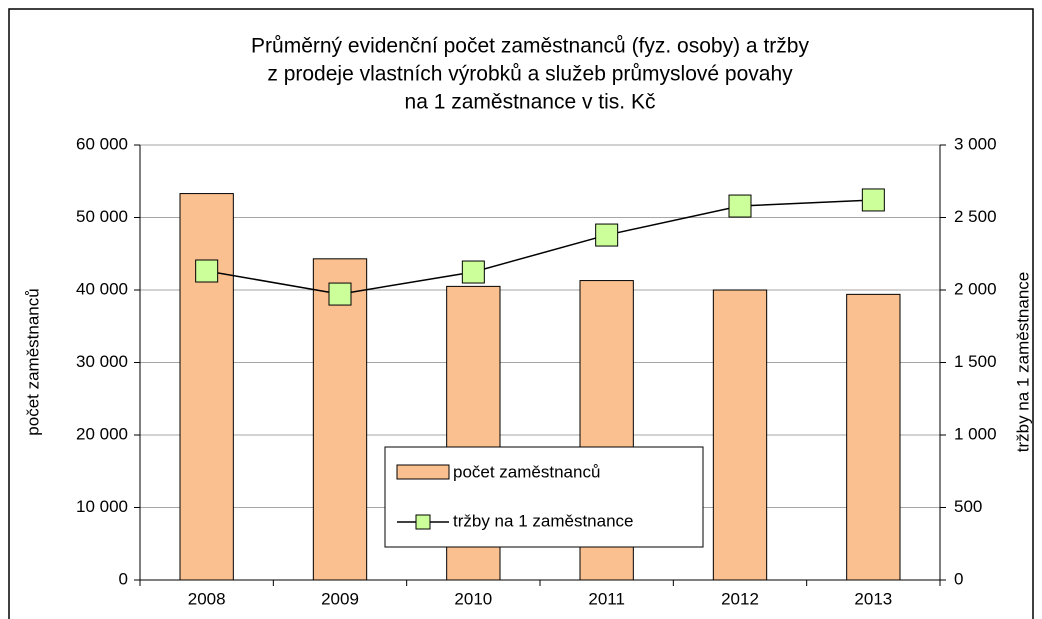 The height and width of the screenshot is (619, 1042). I want to click on y2-tick-label: 3 000, so click(975, 143).